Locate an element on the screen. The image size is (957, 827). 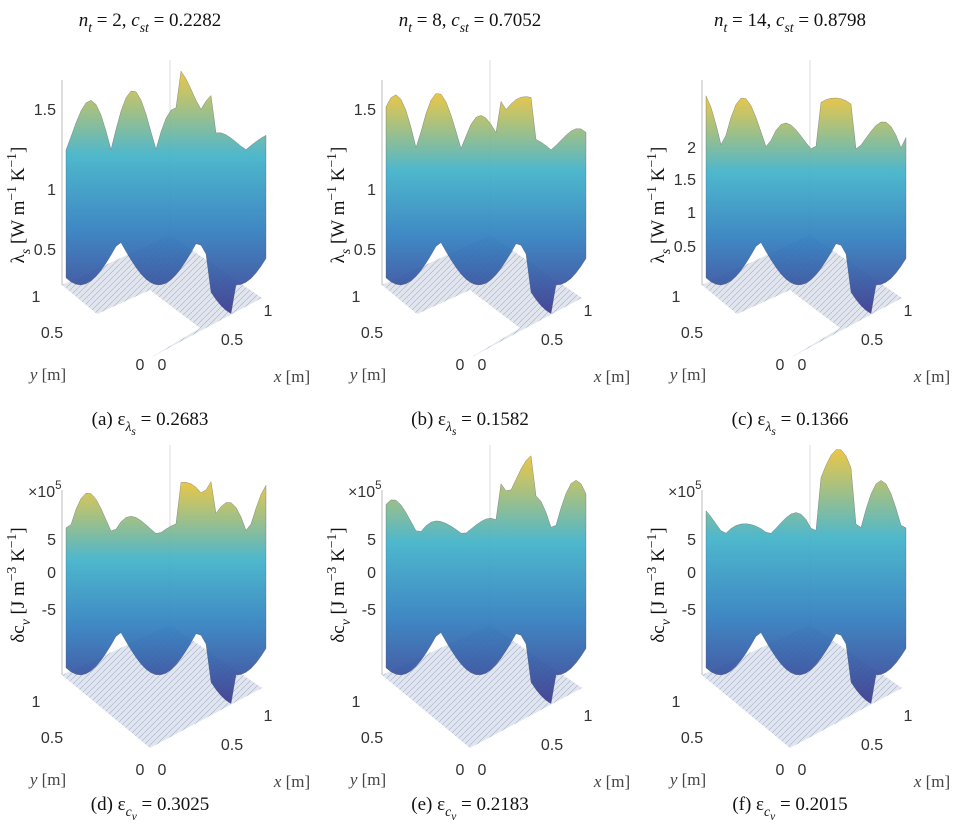
text-segment: (e) ε is located at coordinates (428, 804).